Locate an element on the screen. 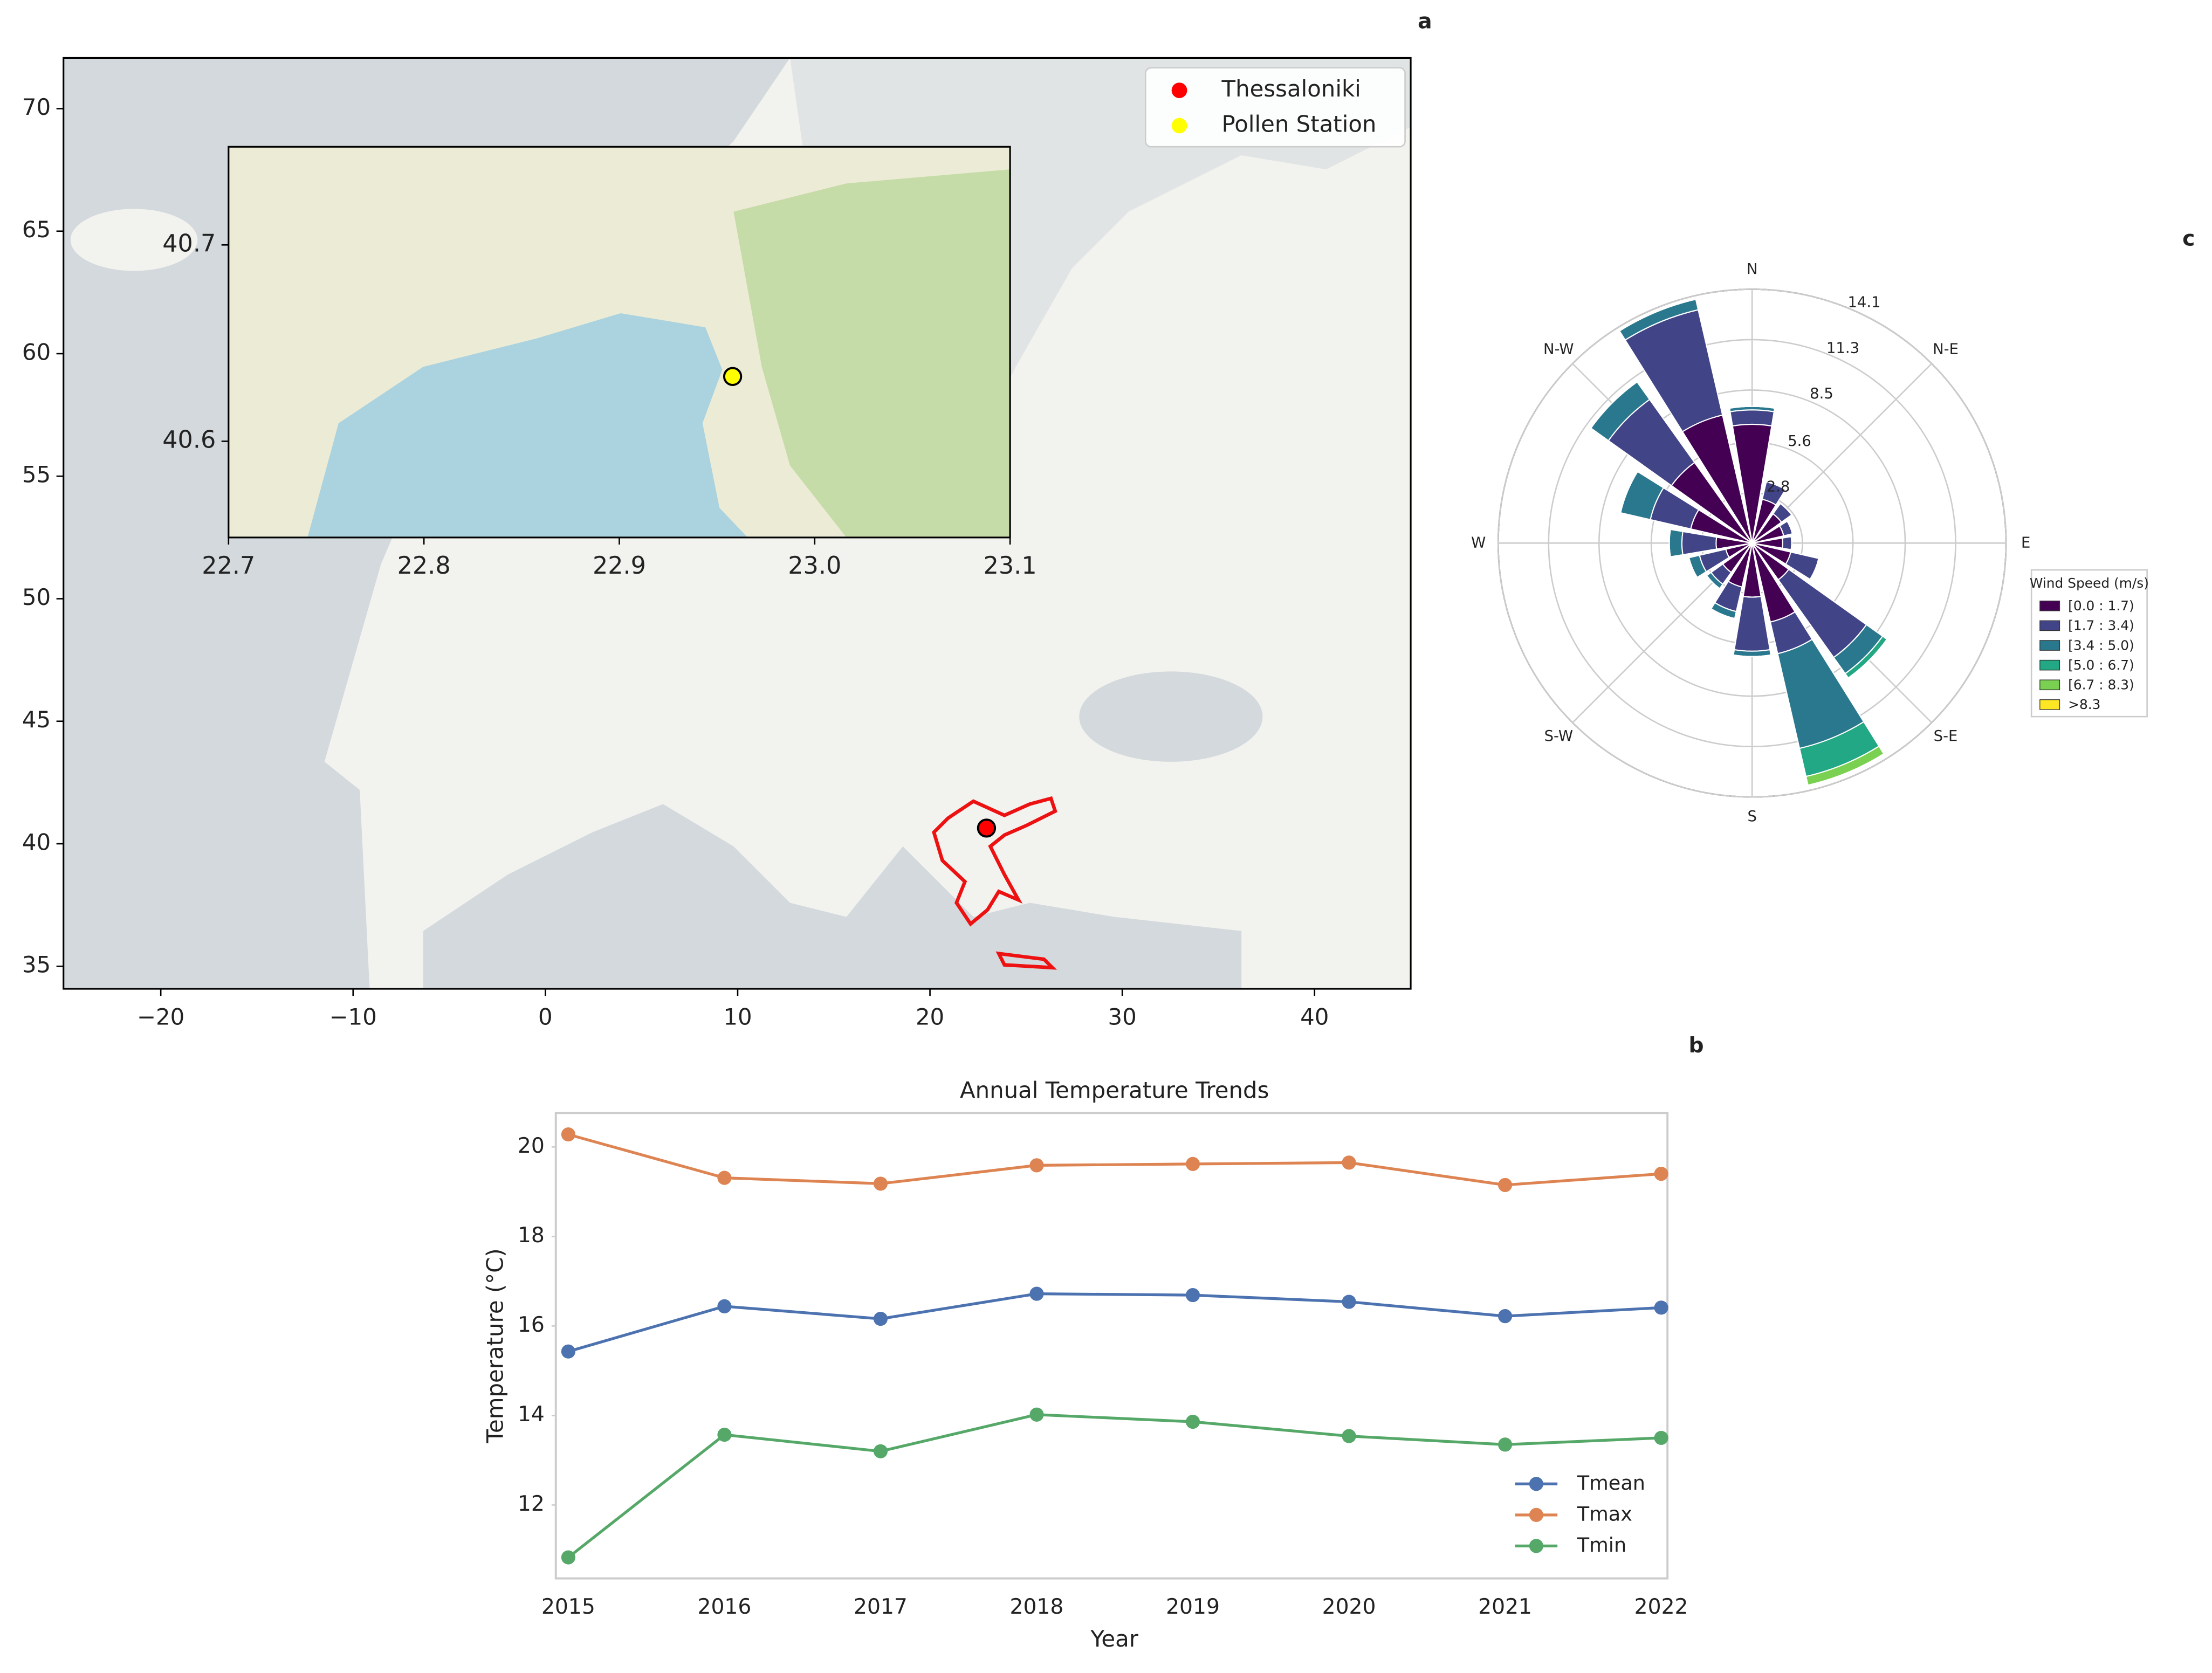 This screenshot has height=1673, width=2212. location-marker is located at coordinates (987, 828).